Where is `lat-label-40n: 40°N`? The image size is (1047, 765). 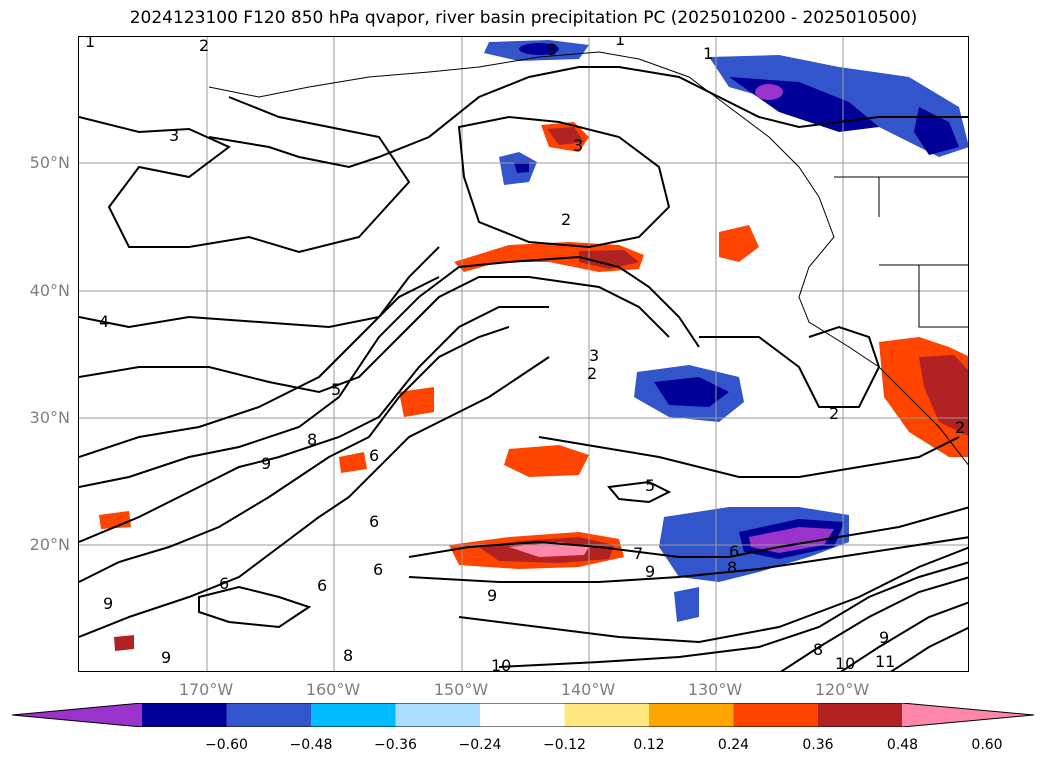
lat-label-40n: 40°N is located at coordinates (49, 290).